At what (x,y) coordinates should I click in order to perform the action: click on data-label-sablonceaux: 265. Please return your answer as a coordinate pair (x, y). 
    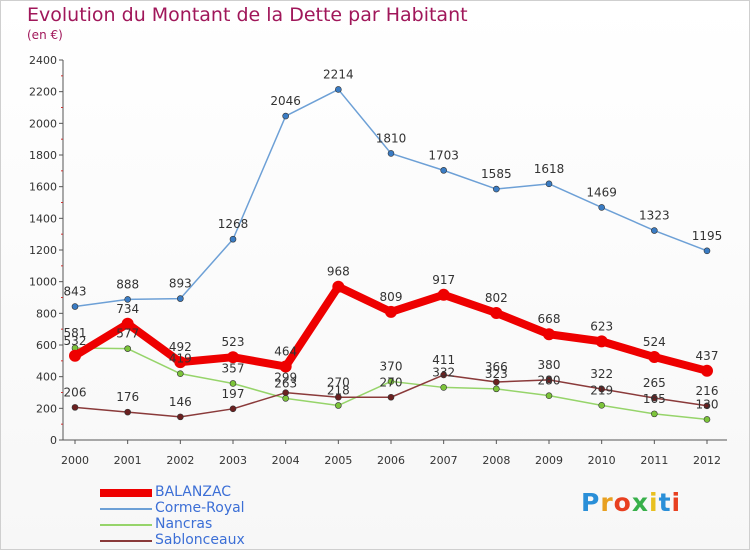
    Looking at the image, I should click on (654, 383).